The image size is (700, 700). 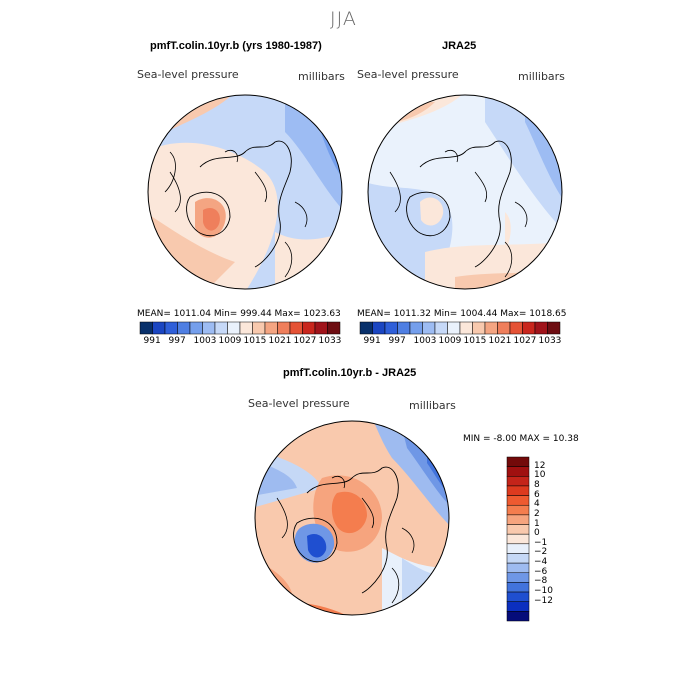 I want to click on panel-2-colorbar, so click(x=460, y=328).